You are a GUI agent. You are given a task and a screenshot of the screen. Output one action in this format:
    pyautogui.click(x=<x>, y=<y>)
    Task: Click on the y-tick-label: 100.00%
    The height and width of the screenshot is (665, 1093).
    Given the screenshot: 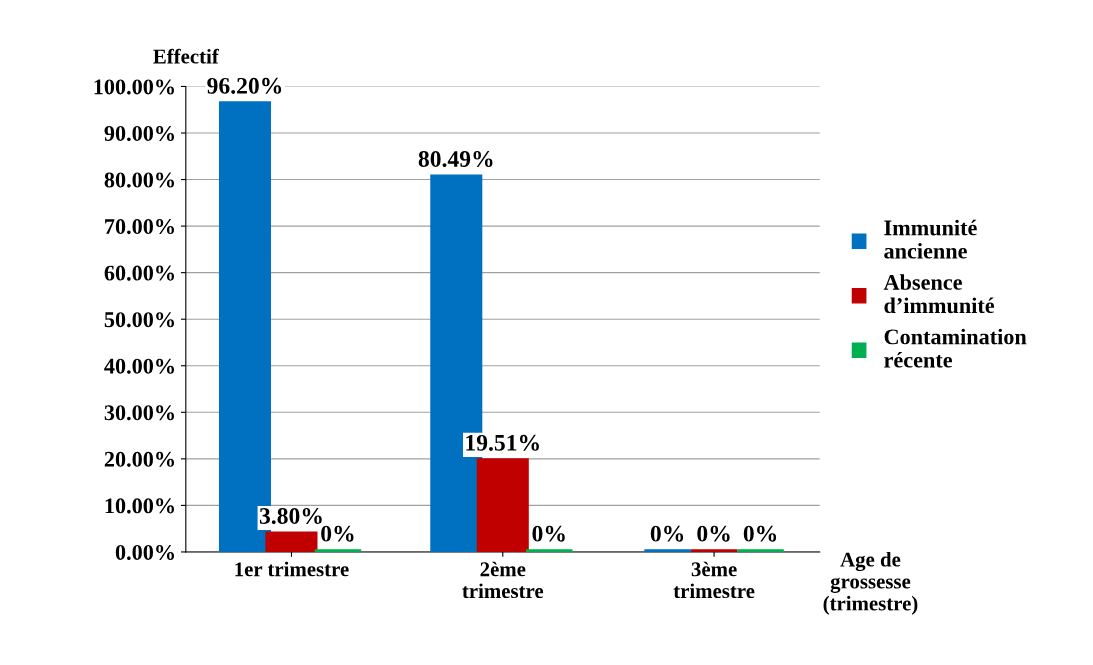 What is the action you would take?
    pyautogui.click(x=134, y=87)
    